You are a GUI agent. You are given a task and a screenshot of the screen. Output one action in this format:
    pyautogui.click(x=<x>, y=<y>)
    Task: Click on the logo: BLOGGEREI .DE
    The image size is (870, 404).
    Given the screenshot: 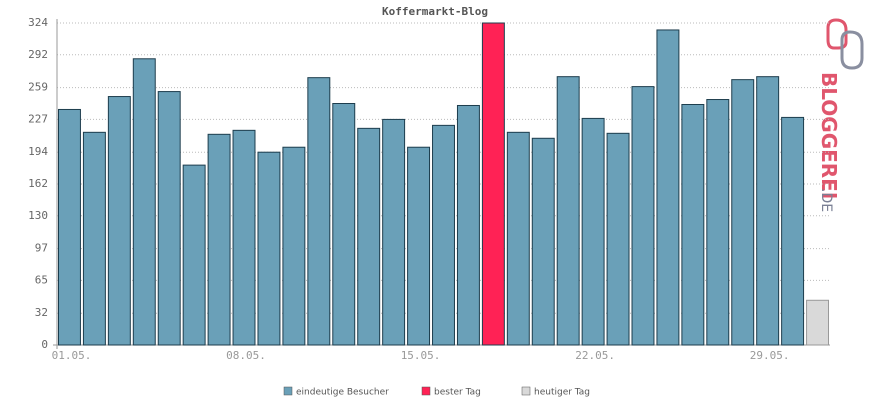 What is the action you would take?
    pyautogui.click(x=840, y=115)
    